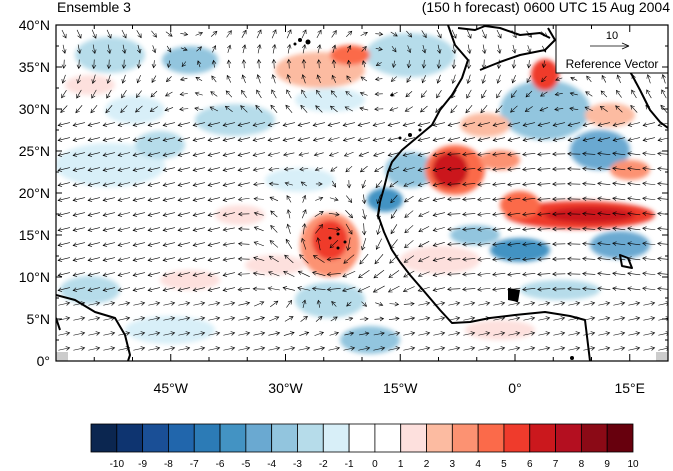 The width and height of the screenshot is (673, 471). I want to click on colorbar-label: 7, so click(556, 464).